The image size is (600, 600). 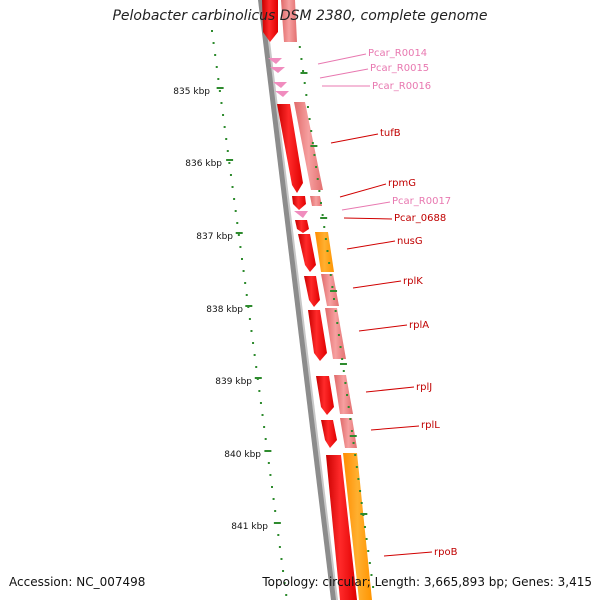 I want to click on gene-rplJ-light, so click(x=343, y=394).